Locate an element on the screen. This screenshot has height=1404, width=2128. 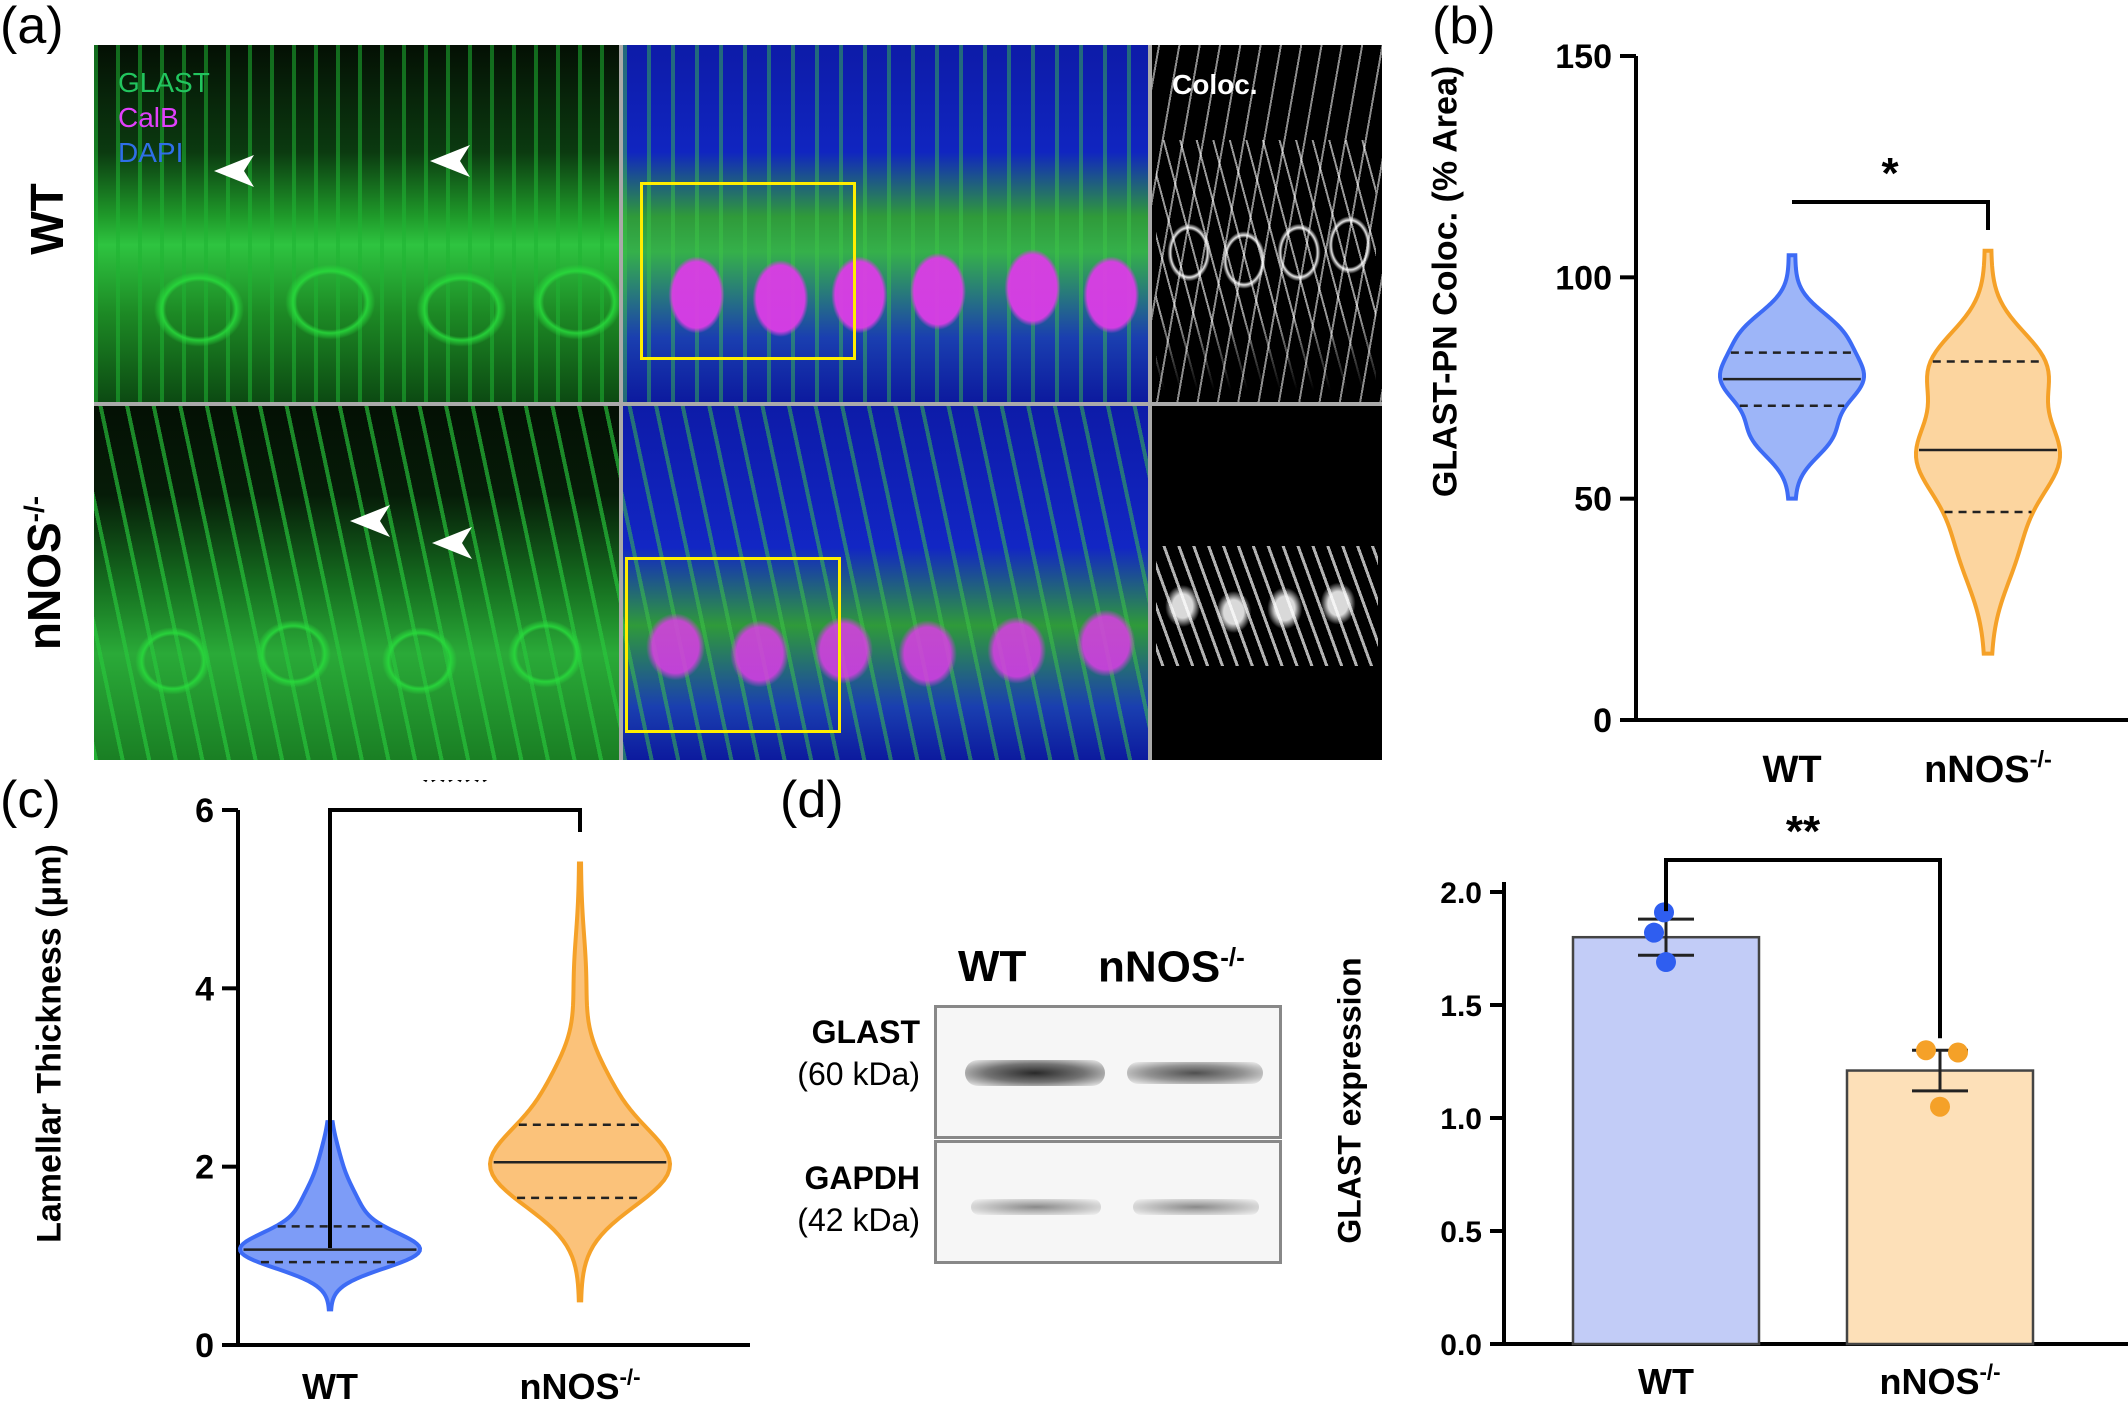
wt-zoom-box is located at coordinates (748, 271).